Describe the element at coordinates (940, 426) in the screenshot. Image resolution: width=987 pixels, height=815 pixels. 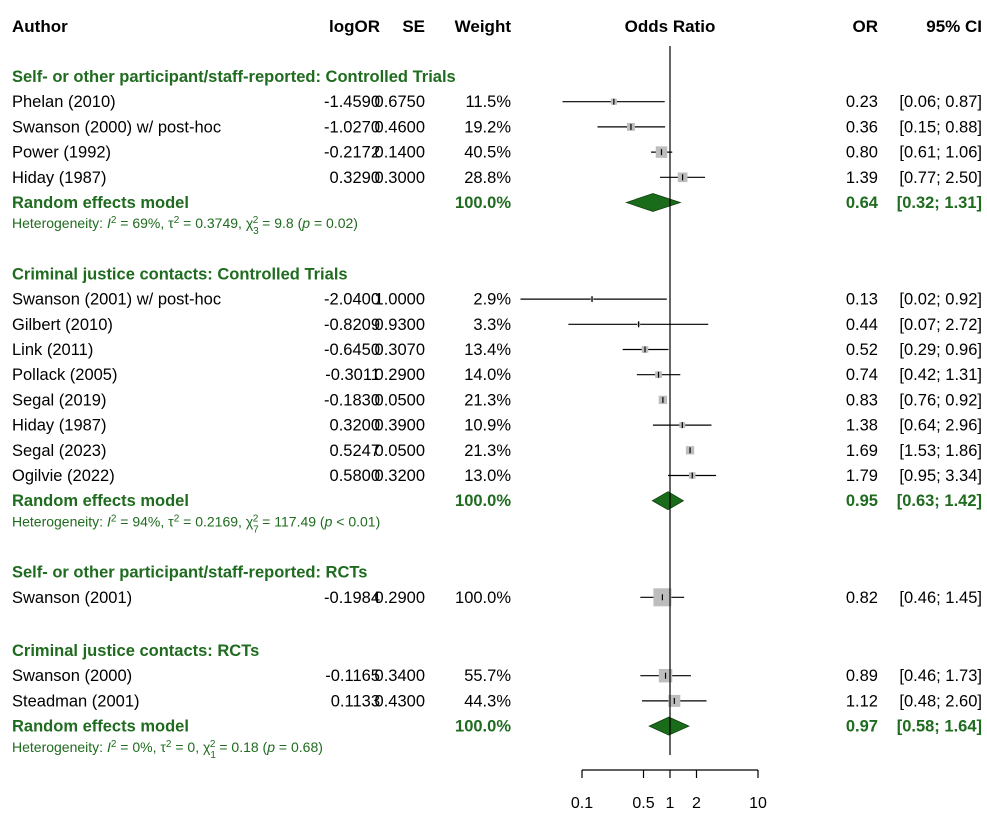
I see `study-ci: [0.64; 2.96]` at that location.